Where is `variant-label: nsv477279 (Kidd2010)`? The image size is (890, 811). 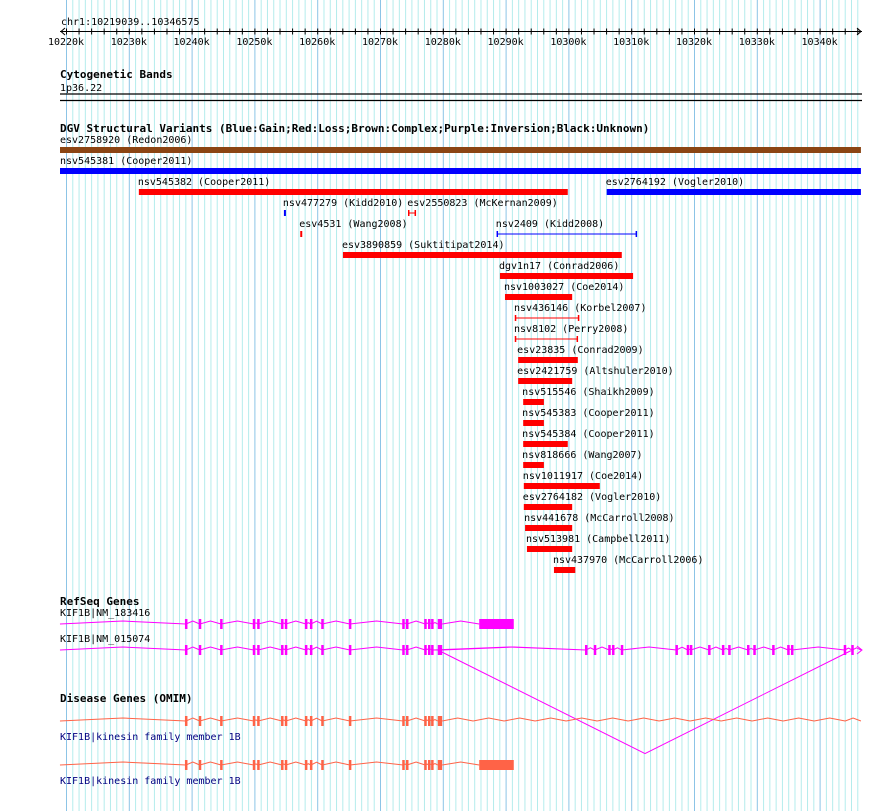 variant-label: nsv477279 (Kidd2010) is located at coordinates (343, 203).